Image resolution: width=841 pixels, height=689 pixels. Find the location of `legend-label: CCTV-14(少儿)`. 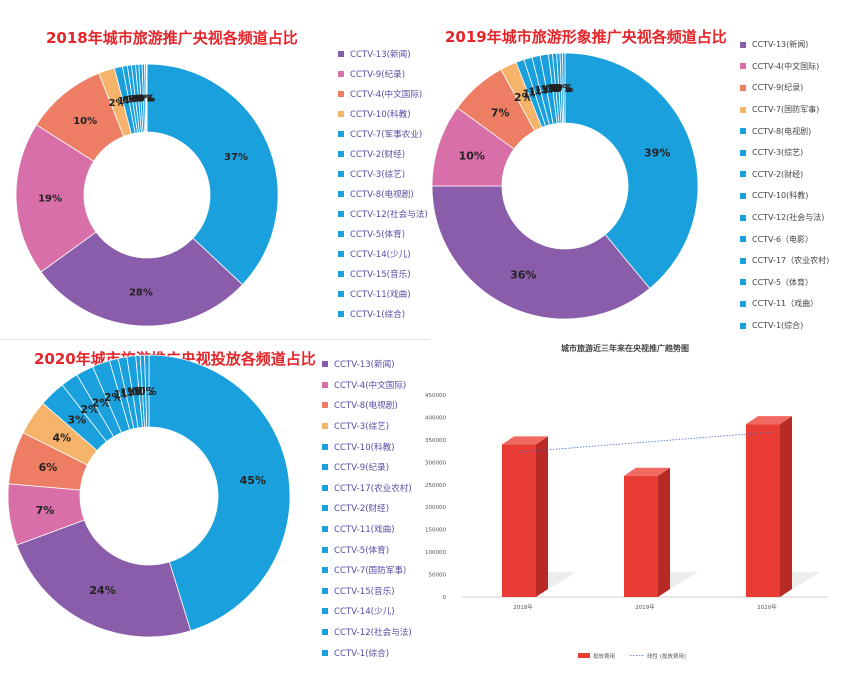

legend-label: CCTV-14(少儿) is located at coordinates (380, 255).